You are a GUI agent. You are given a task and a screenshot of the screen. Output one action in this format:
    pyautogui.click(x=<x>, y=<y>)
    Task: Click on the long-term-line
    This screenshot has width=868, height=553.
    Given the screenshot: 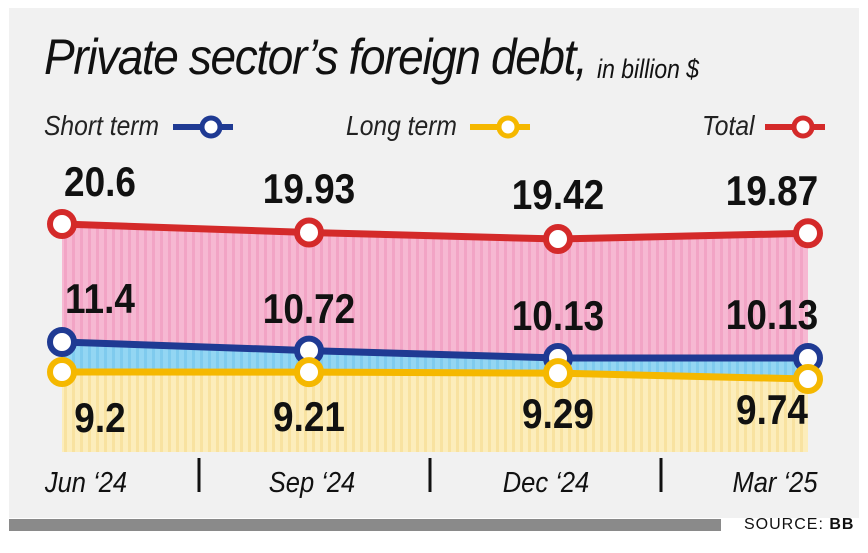 What is the action you would take?
    pyautogui.click(x=435, y=375)
    